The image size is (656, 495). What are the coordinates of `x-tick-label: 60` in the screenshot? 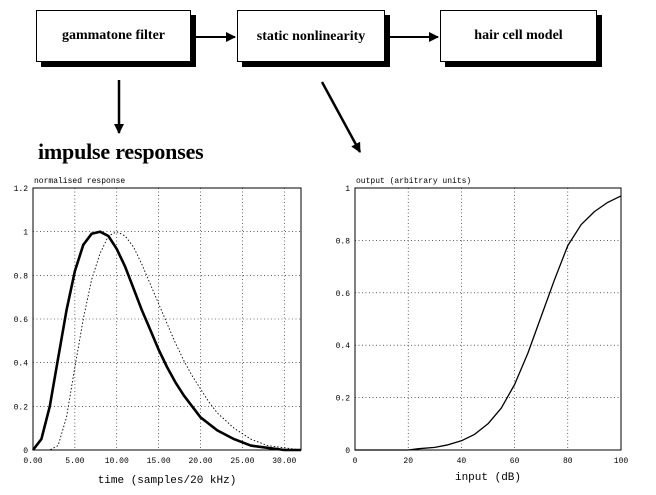 It's located at (515, 461).